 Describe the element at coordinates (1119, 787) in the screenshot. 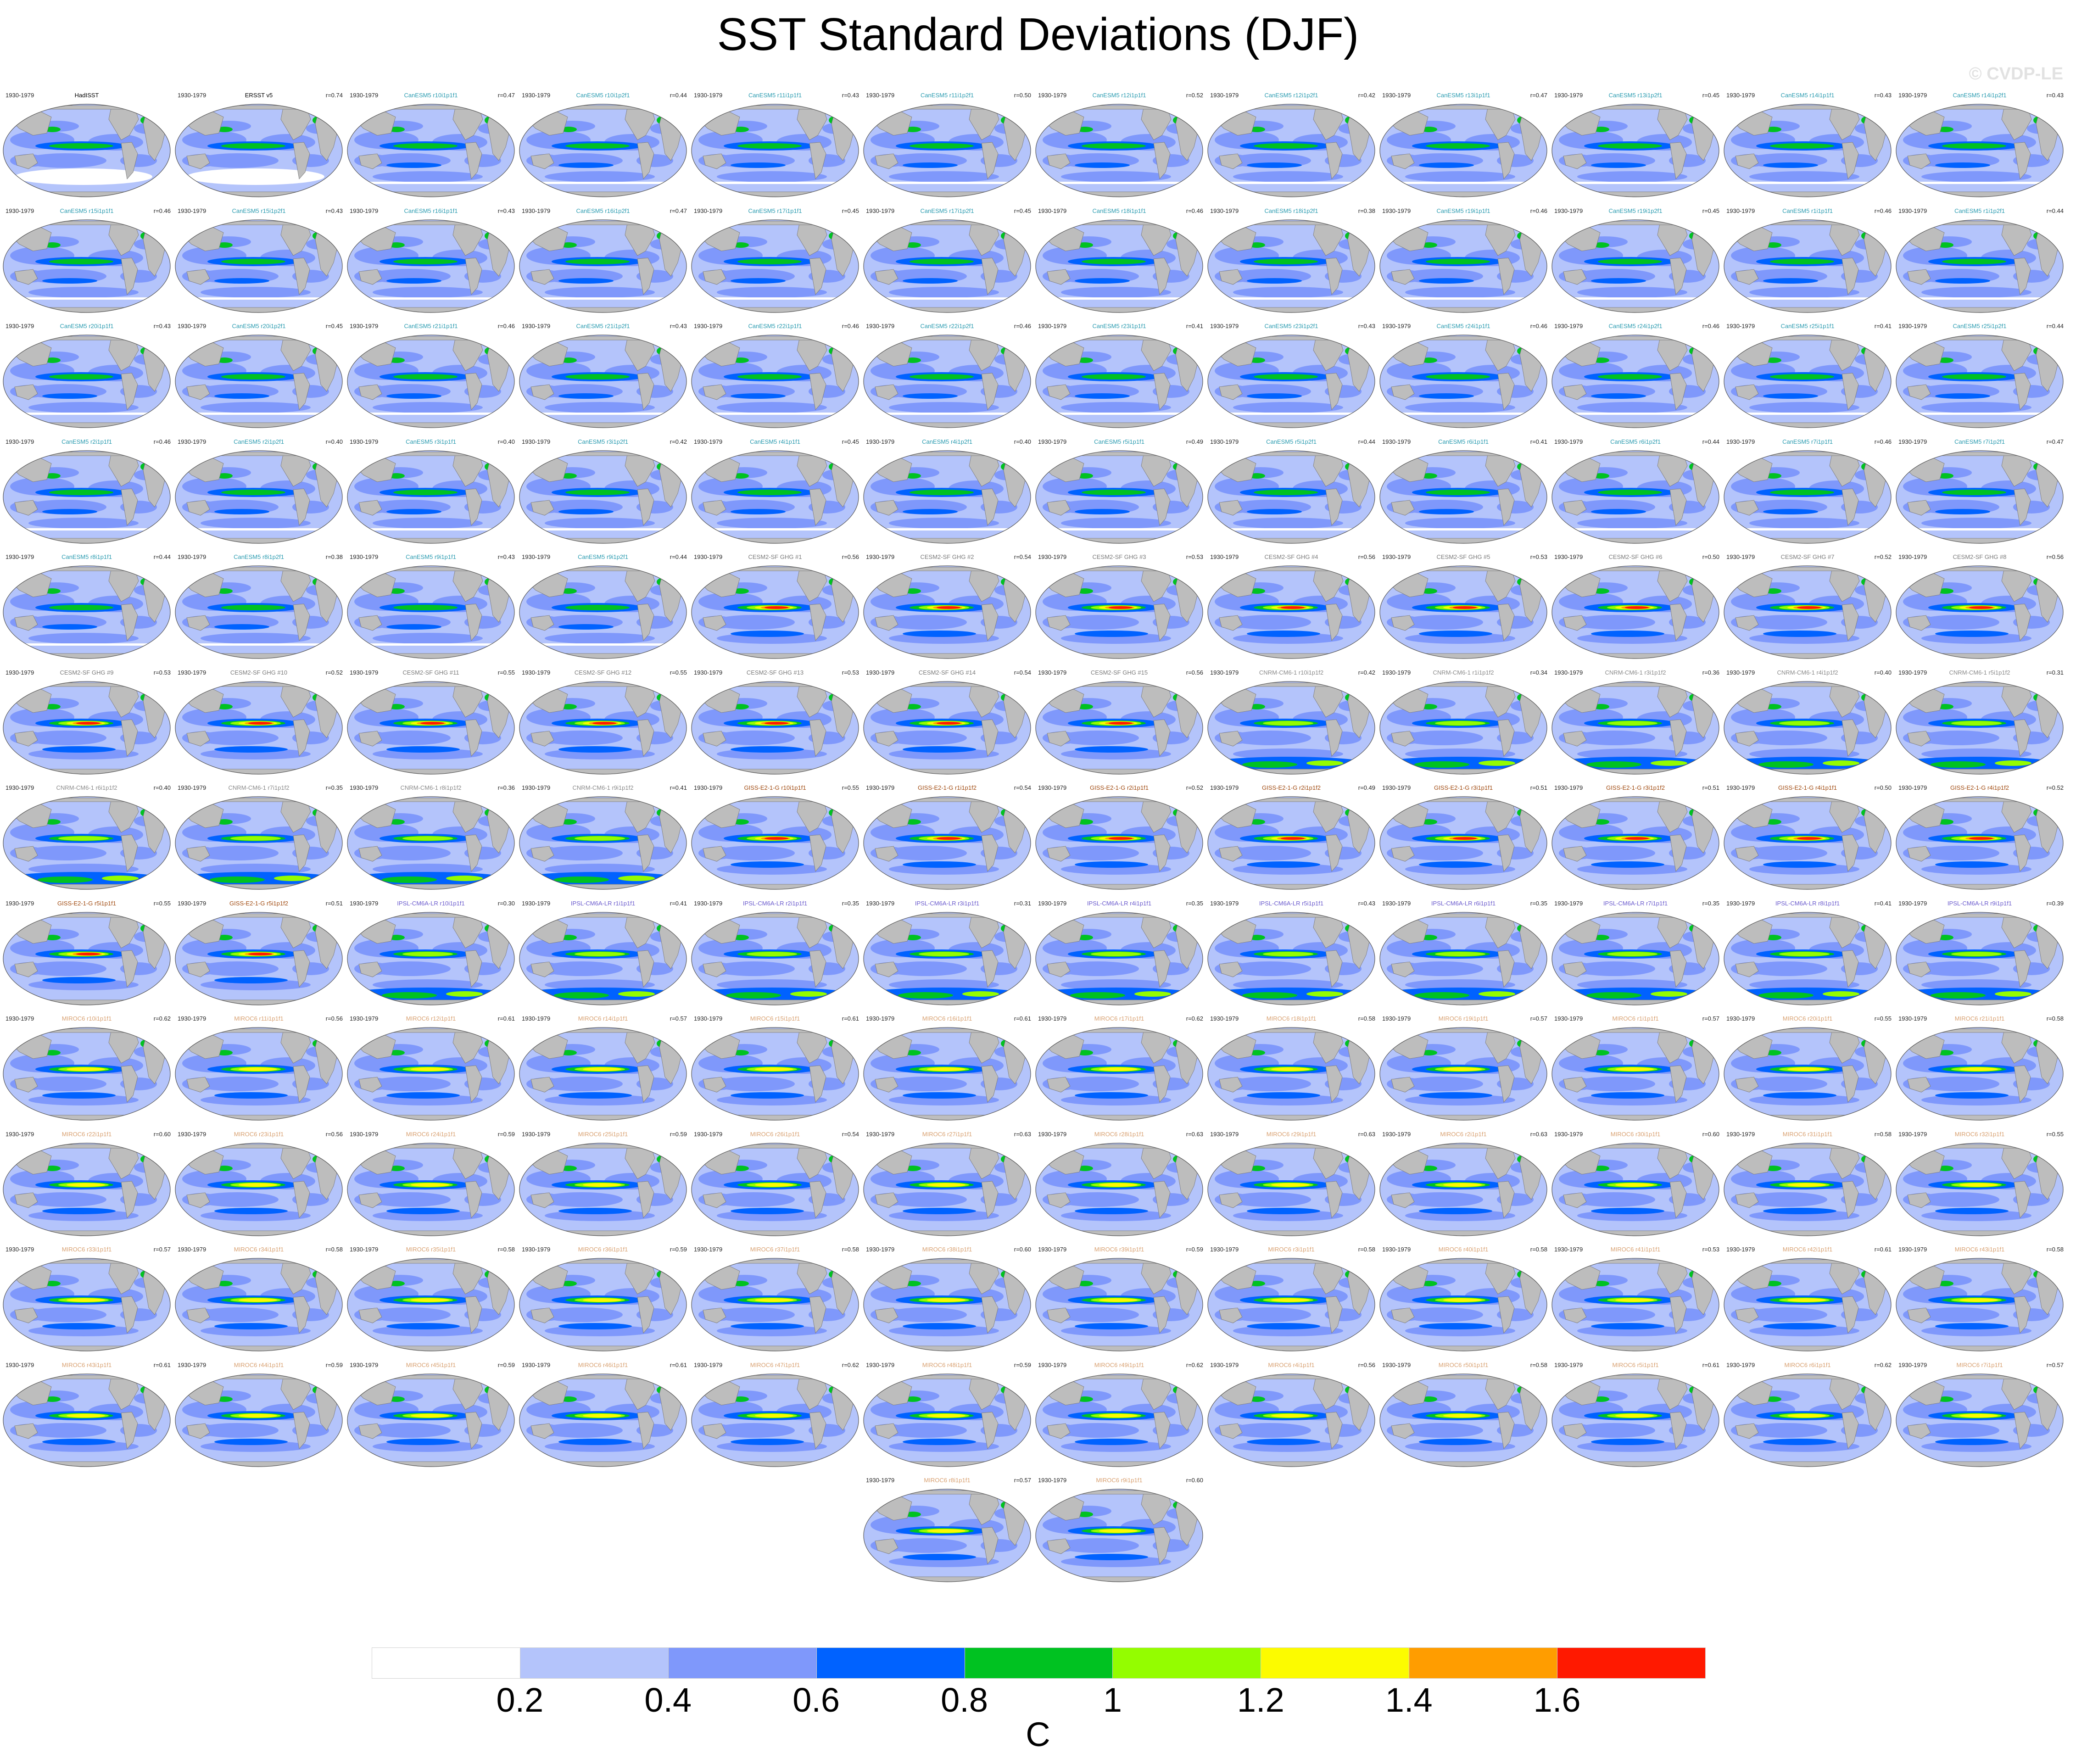

I see `panel-label: GISS-E2-1-G r2i1p1f1` at that location.